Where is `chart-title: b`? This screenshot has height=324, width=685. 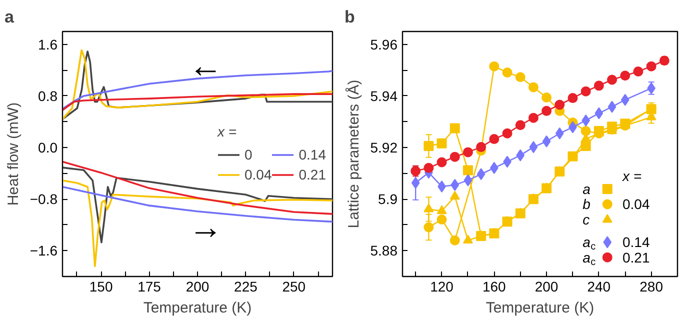 chart-title: b is located at coordinates (349, 17).